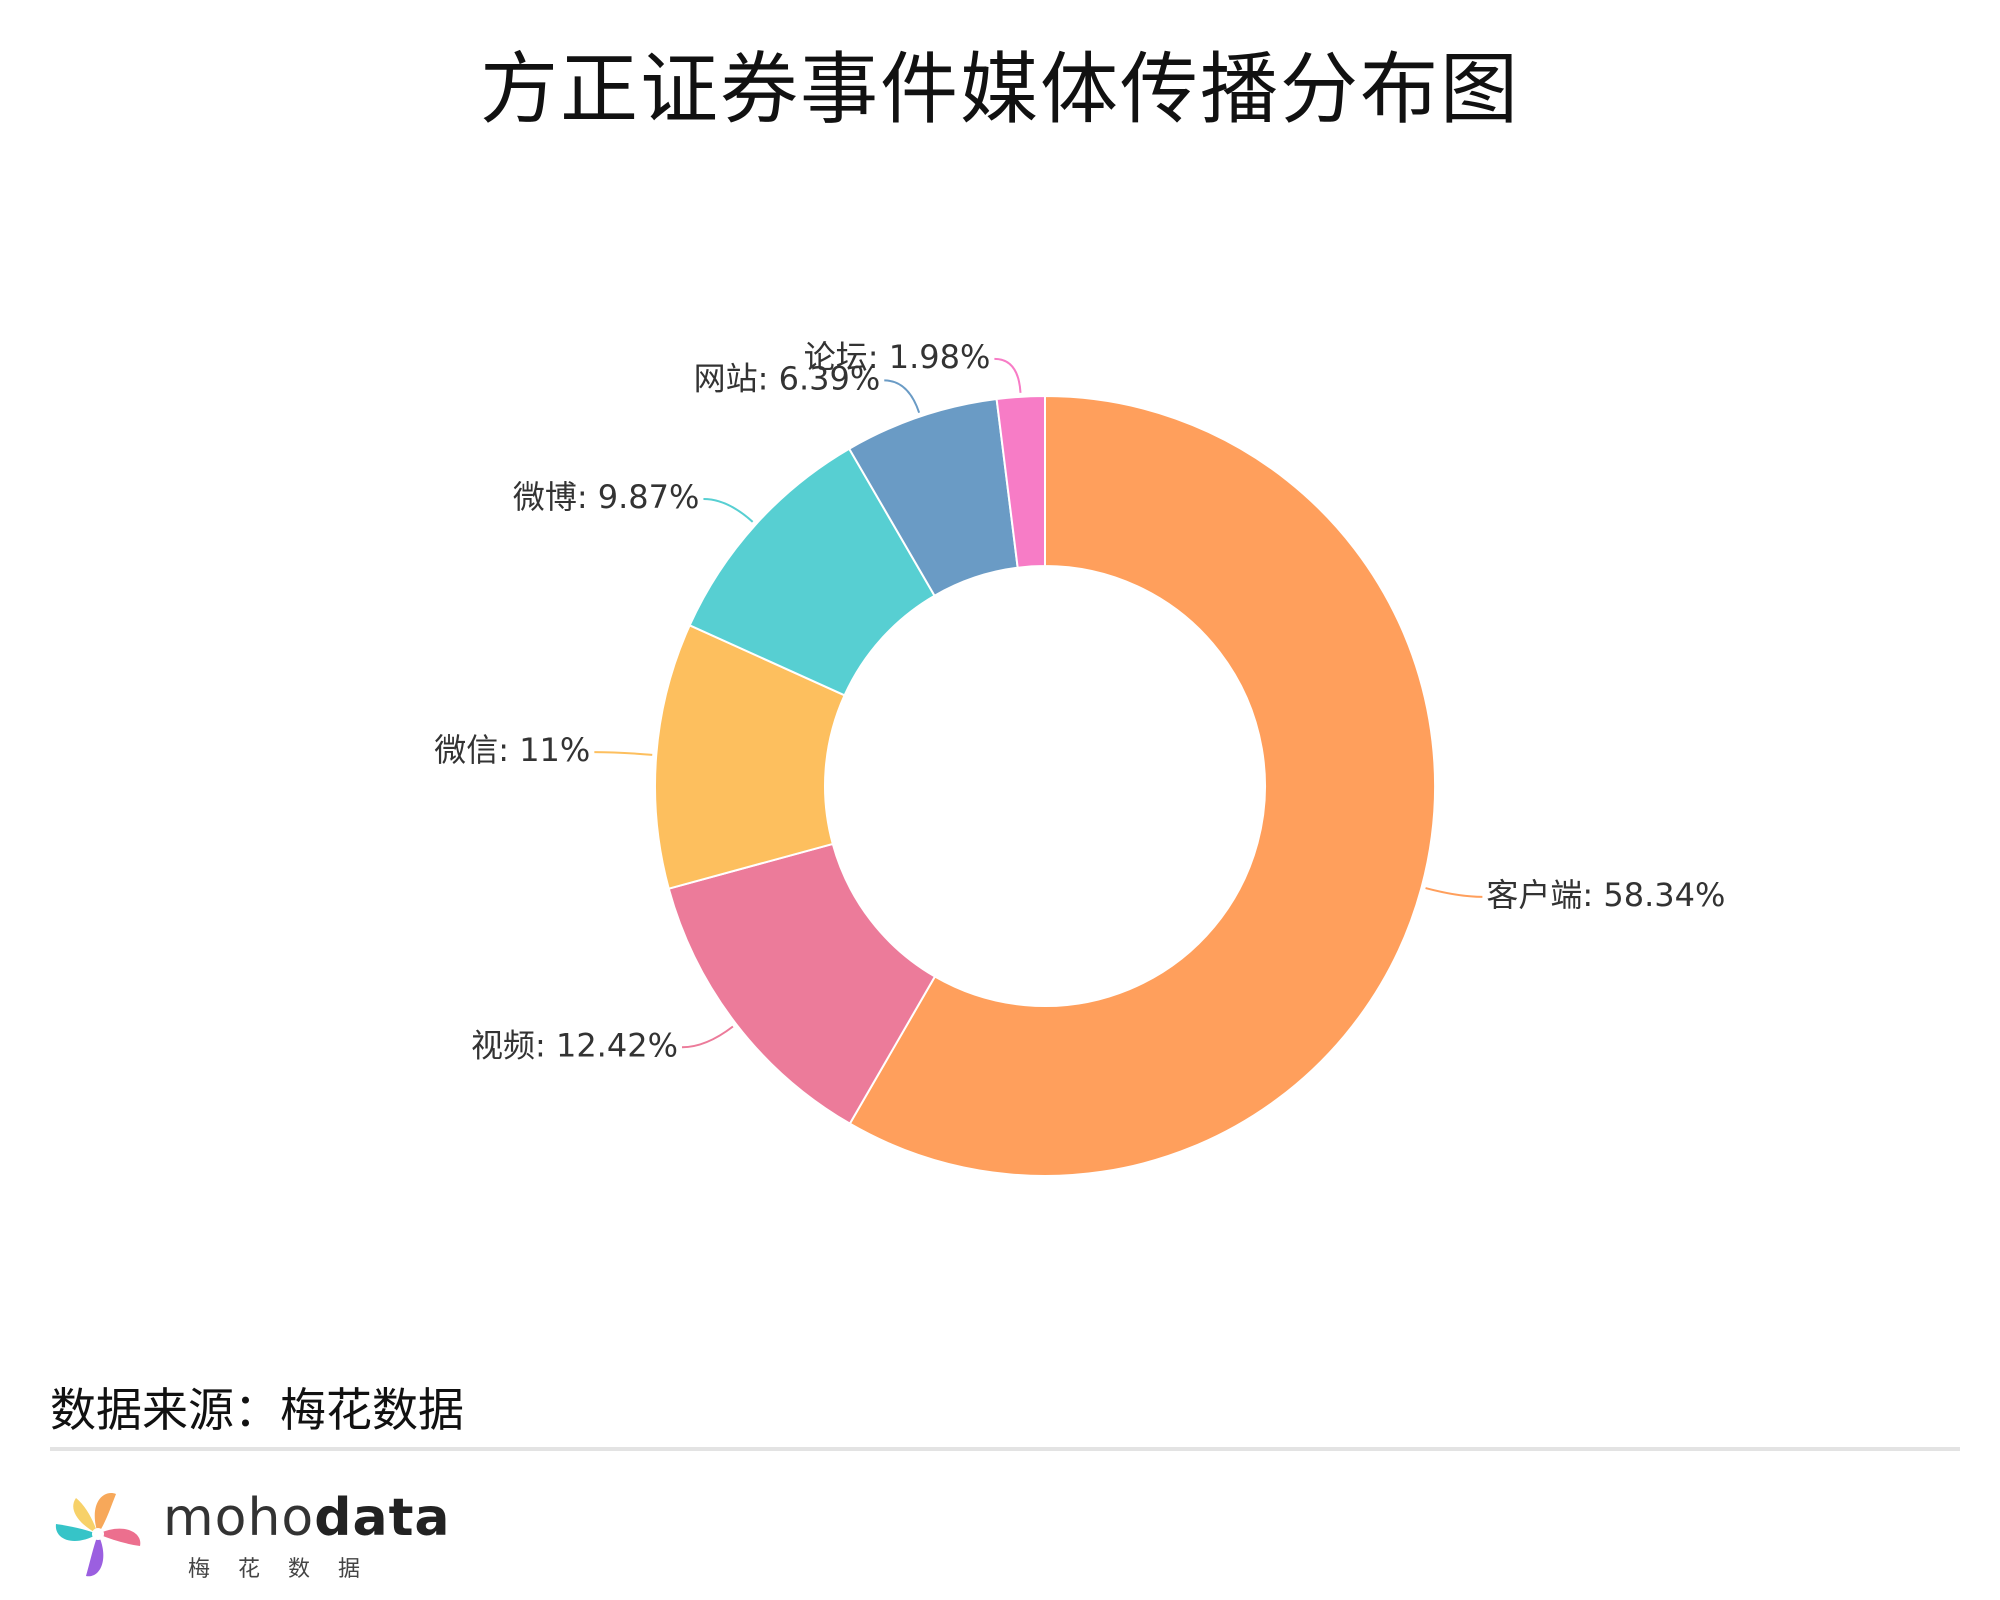  I want to click on data-label-4: 网站: 6.39%, so click(787, 378).